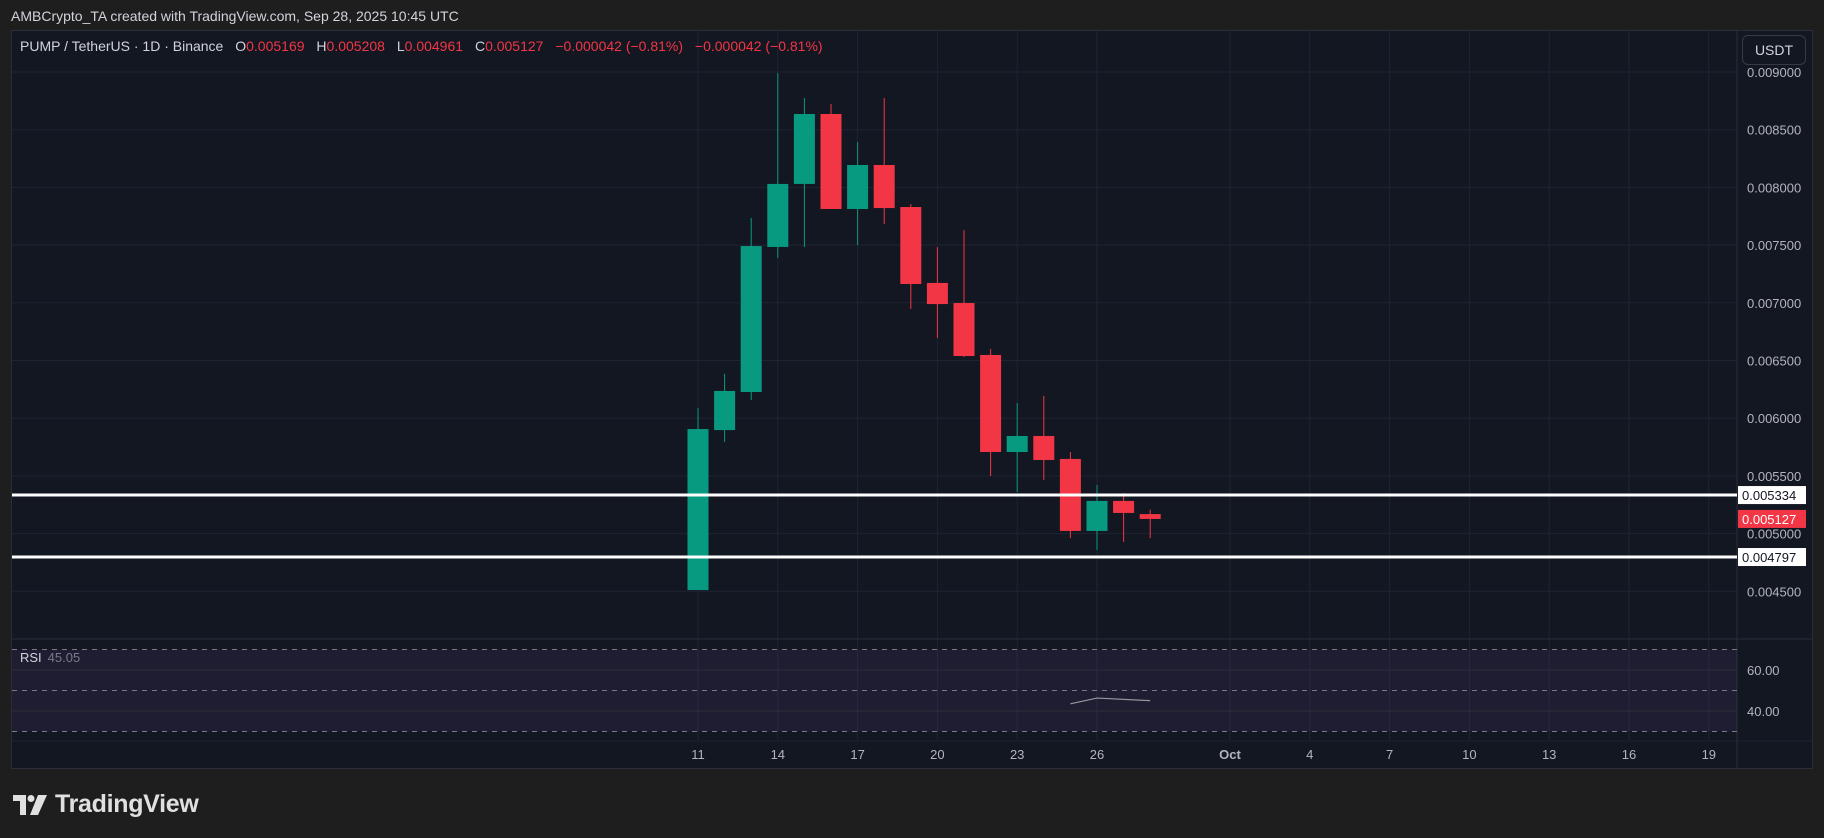 The width and height of the screenshot is (1824, 838). What do you see at coordinates (1110, 701) in the screenshot?
I see `rsi-line` at bounding box center [1110, 701].